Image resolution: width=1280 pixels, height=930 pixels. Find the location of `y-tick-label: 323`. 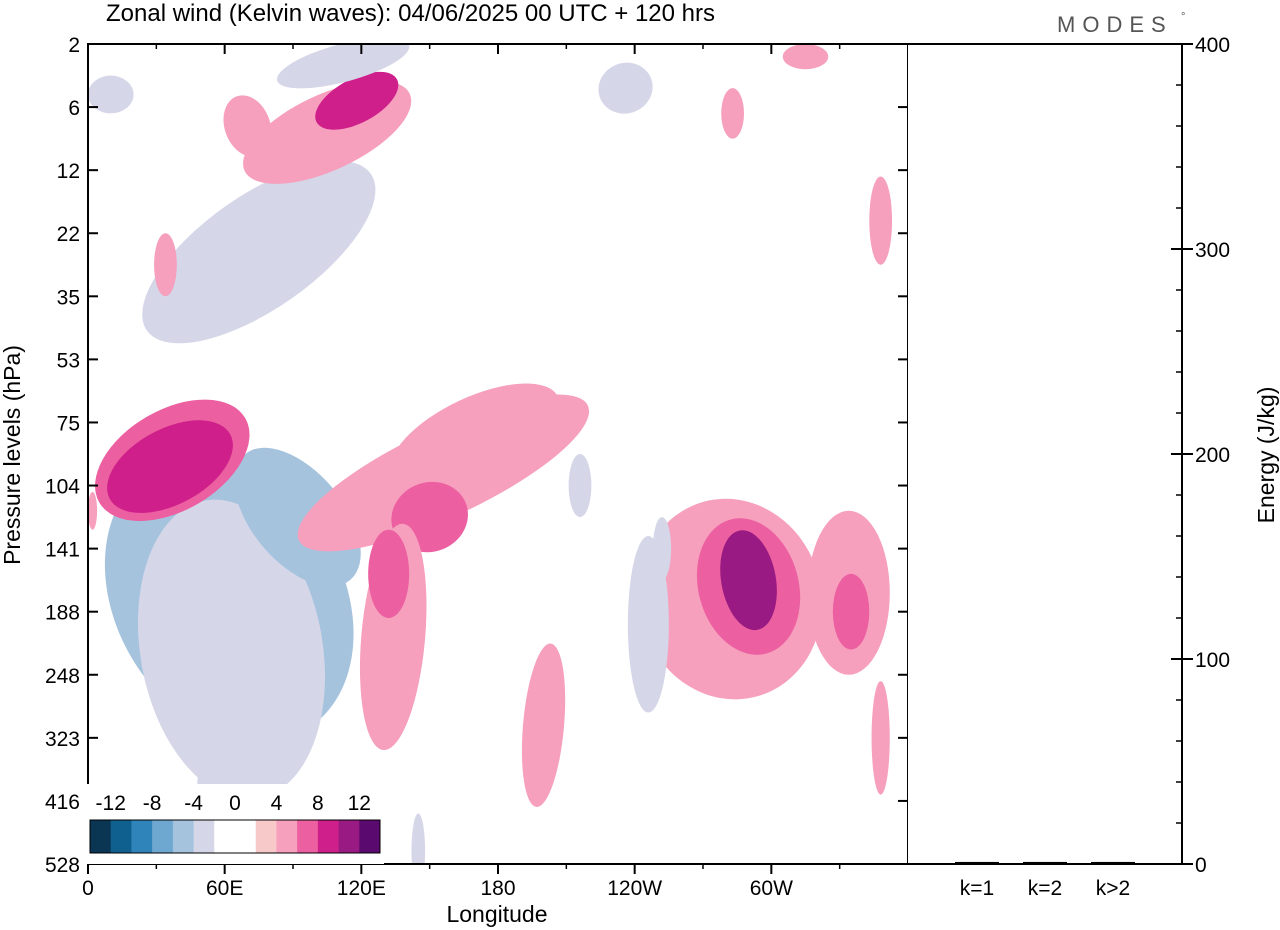

y-tick-label: 323 is located at coordinates (62, 739).